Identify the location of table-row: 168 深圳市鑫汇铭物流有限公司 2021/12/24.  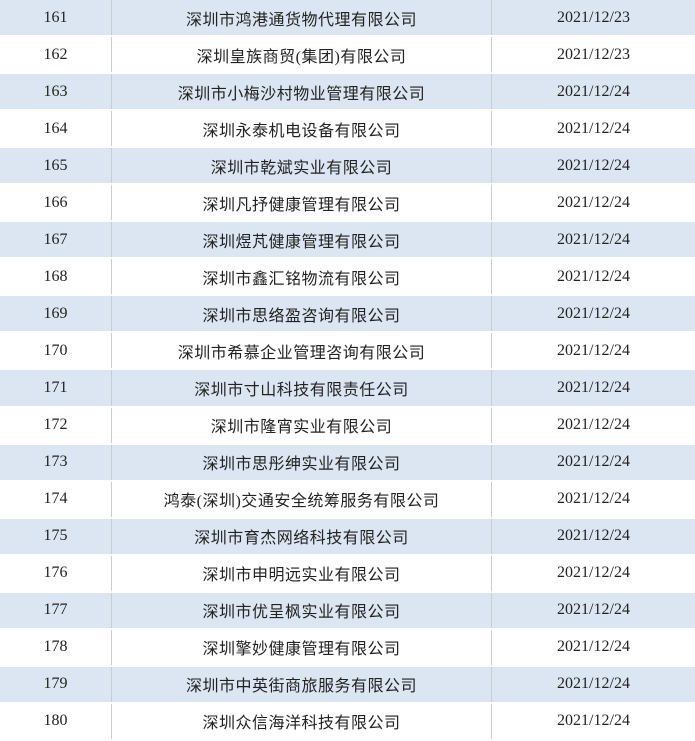
(347, 278).